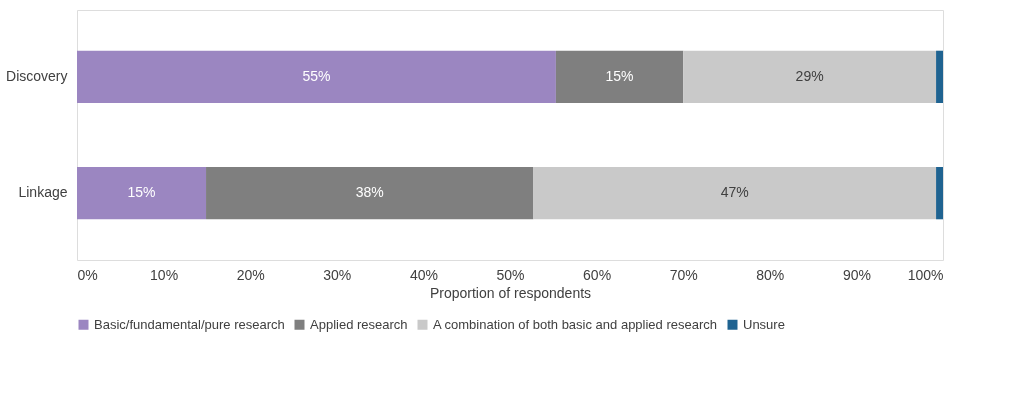 This screenshot has width=1012, height=401. I want to click on x-tick-label: 10%, so click(164, 274).